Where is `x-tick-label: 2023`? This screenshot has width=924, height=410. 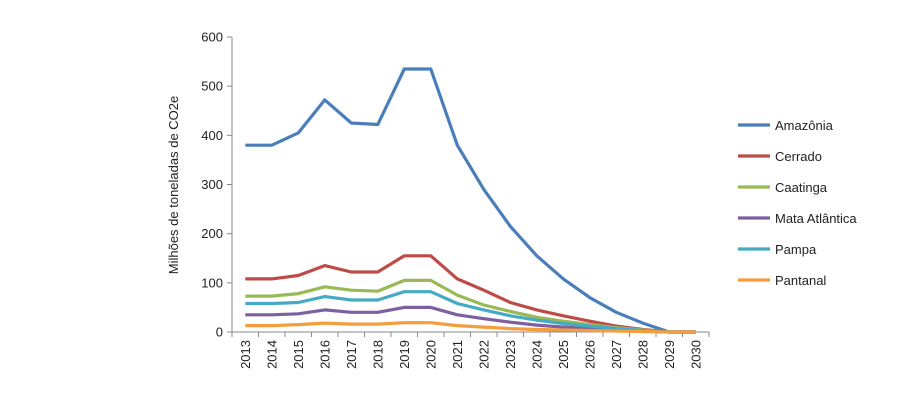
x-tick-label: 2023 is located at coordinates (510, 354).